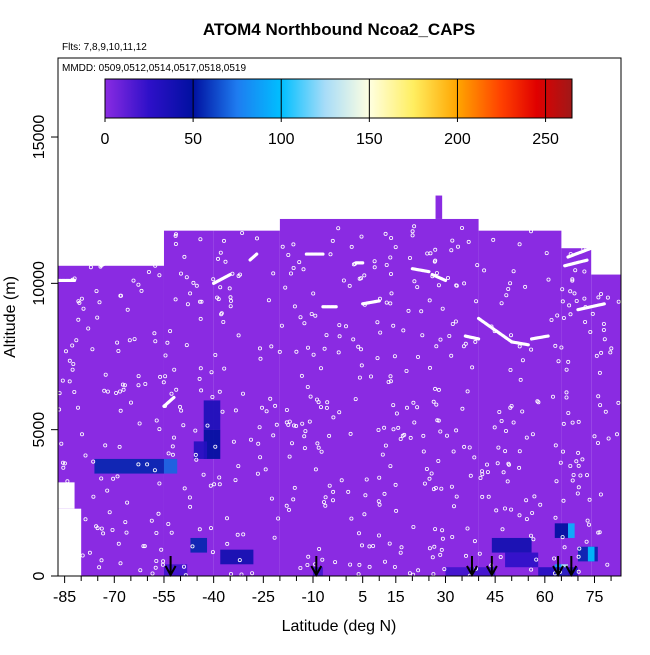 The height and width of the screenshot is (655, 650). What do you see at coordinates (338, 98) in the screenshot?
I see `colorbar-gradient` at bounding box center [338, 98].